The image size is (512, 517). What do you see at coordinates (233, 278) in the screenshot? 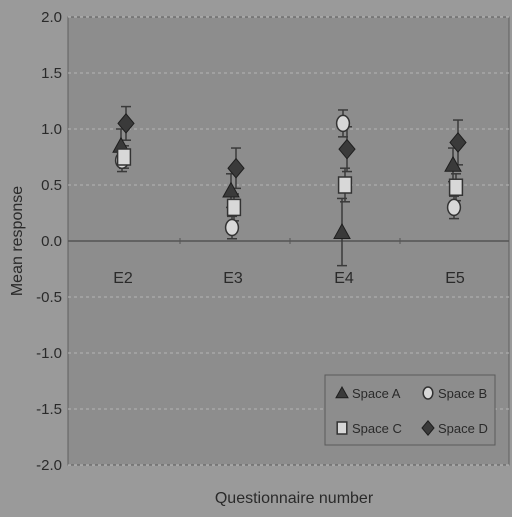
I see `x-category-label: E3` at bounding box center [233, 278].